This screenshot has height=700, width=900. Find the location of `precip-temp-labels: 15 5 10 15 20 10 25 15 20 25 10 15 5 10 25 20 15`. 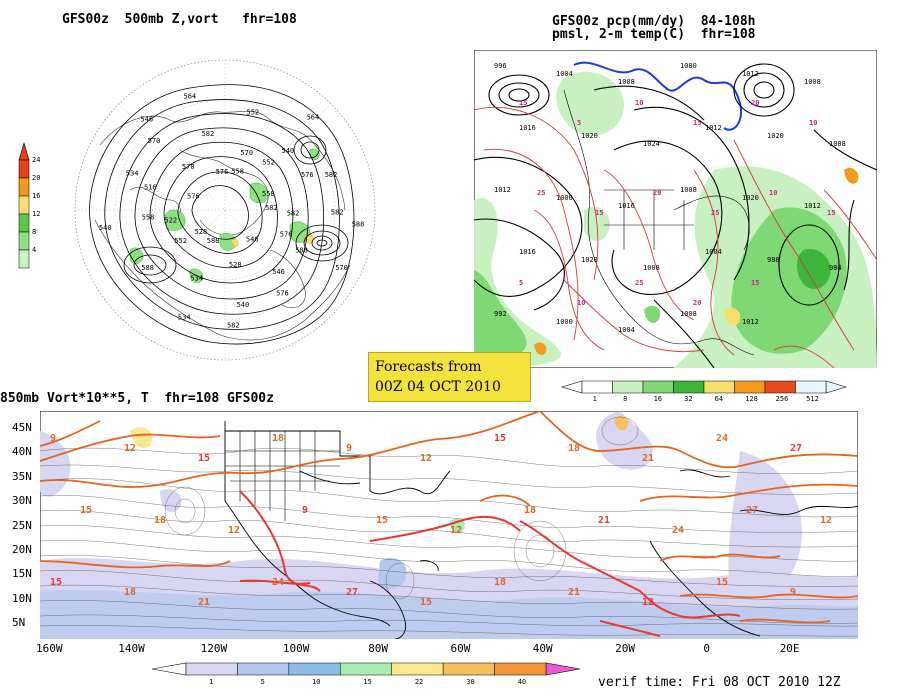

precip-temp-labels: 15 5 10 15 20 10 25 15 20 25 10 15 5 10 25 20 15 is located at coordinates (677, 203).